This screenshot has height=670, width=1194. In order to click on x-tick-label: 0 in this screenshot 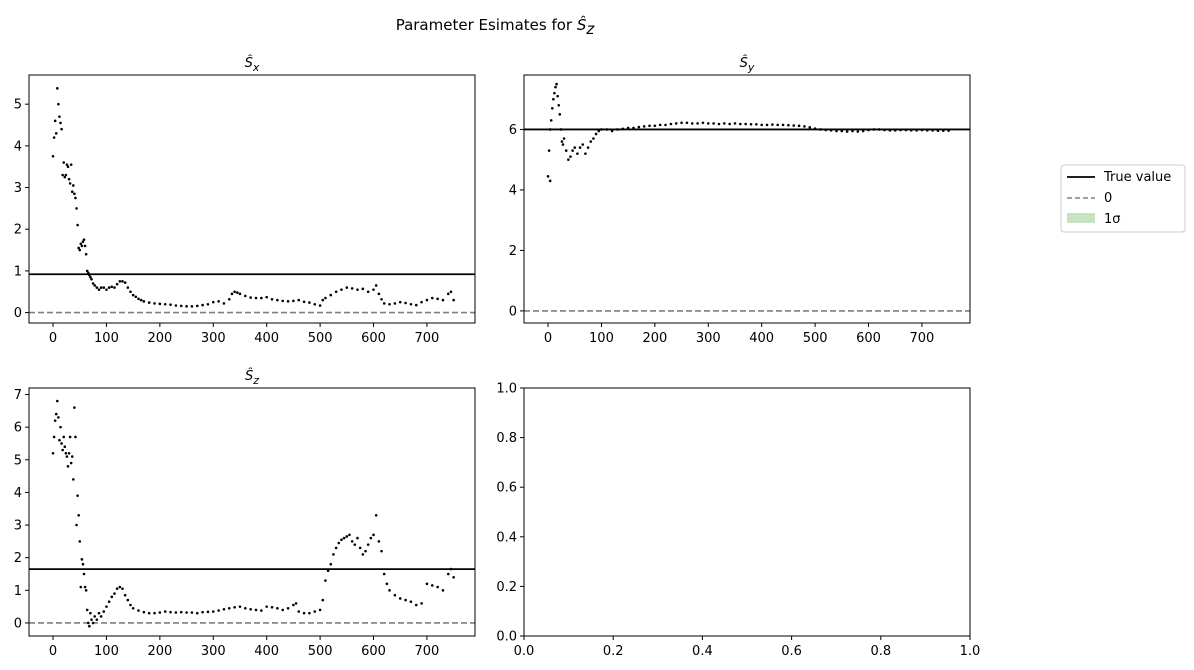, I will do `click(548, 338)`.